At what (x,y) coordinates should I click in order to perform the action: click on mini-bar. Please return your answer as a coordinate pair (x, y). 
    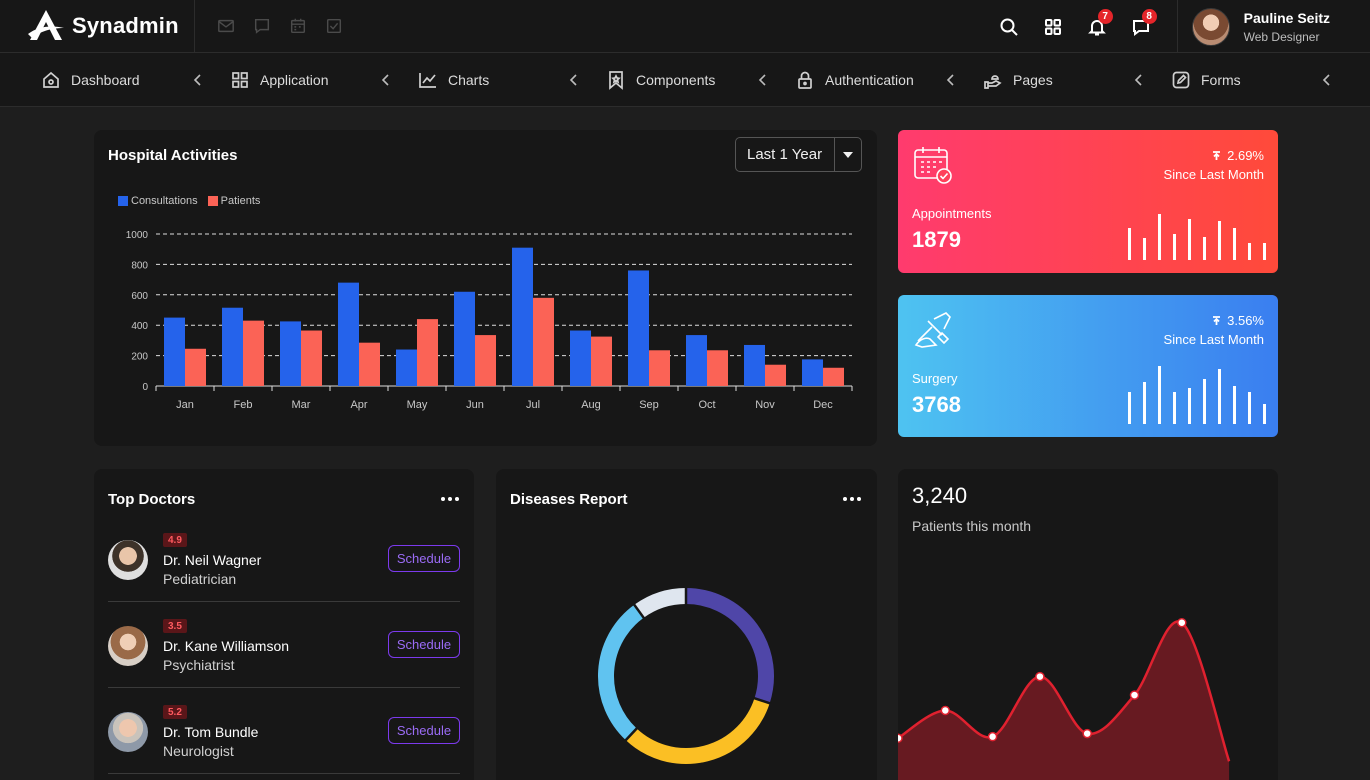
    Looking at the image, I should click on (1144, 249).